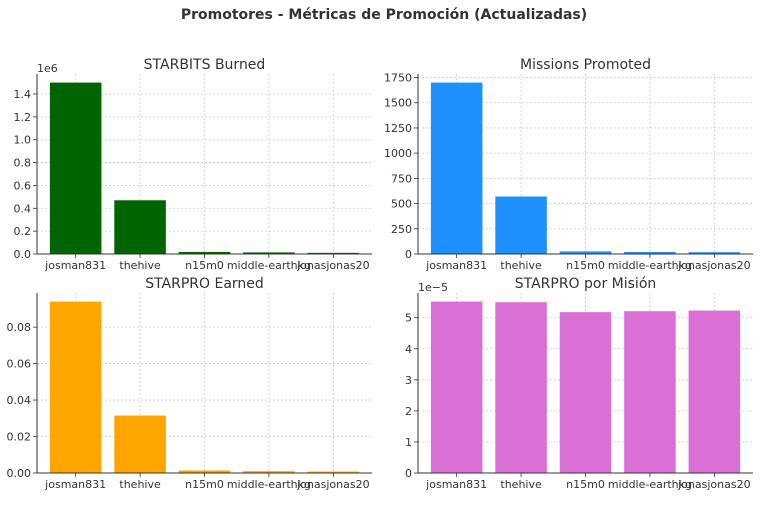  I want to click on y-tick-label: 0.06, so click(19, 364).